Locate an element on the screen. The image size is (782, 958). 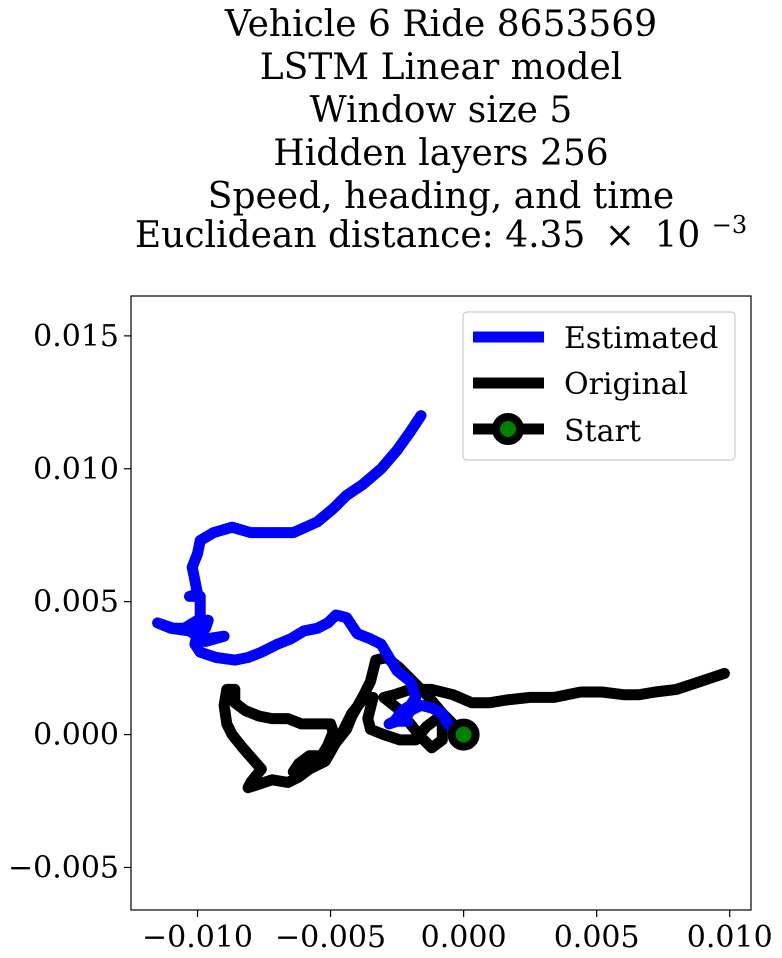
start-marker is located at coordinates (463, 734).